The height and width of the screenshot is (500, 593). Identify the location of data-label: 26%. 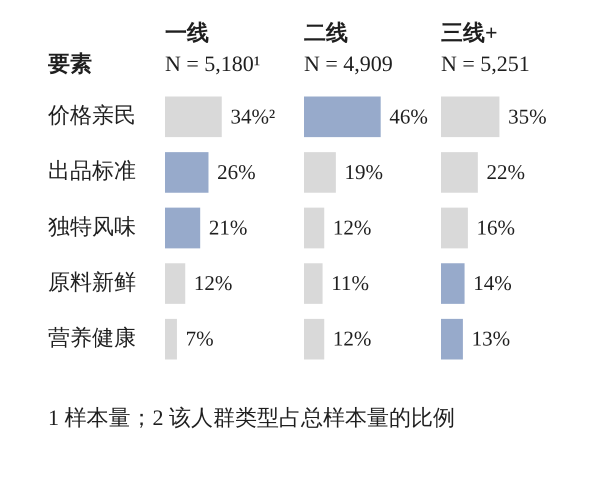
(236, 172).